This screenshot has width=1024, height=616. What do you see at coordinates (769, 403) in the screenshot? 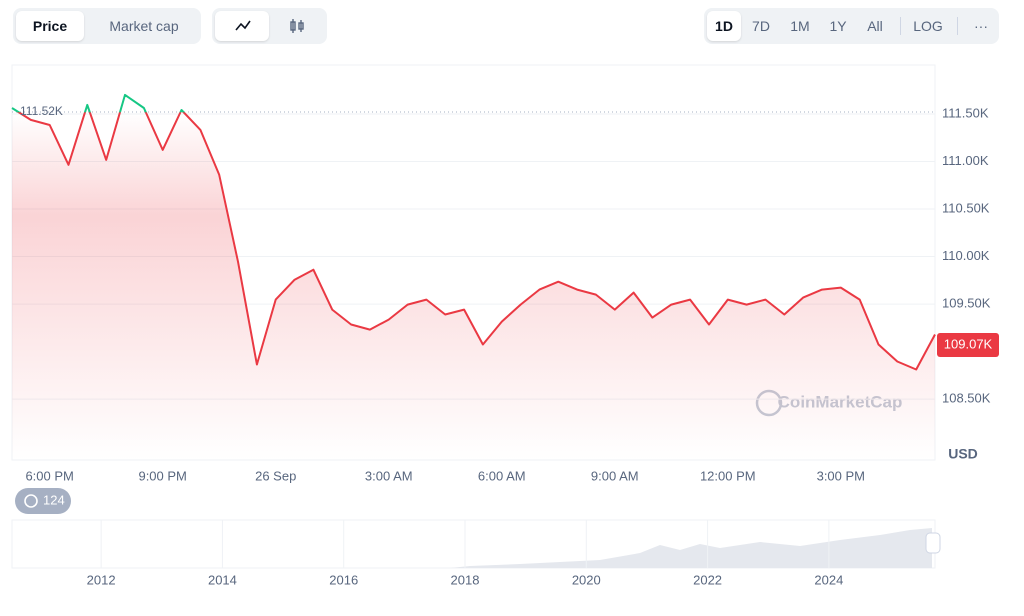
I see `watermark-logo` at bounding box center [769, 403].